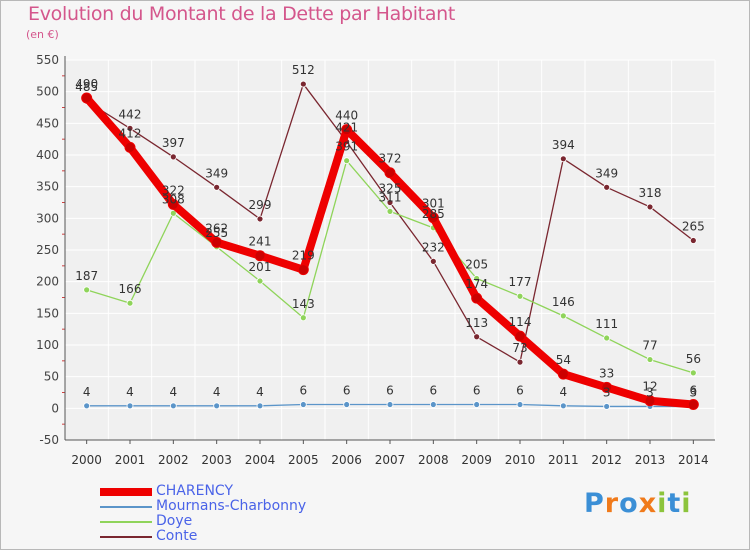  Describe the element at coordinates (520, 322) in the screenshot. I see `data-label-charency: 114` at that location.